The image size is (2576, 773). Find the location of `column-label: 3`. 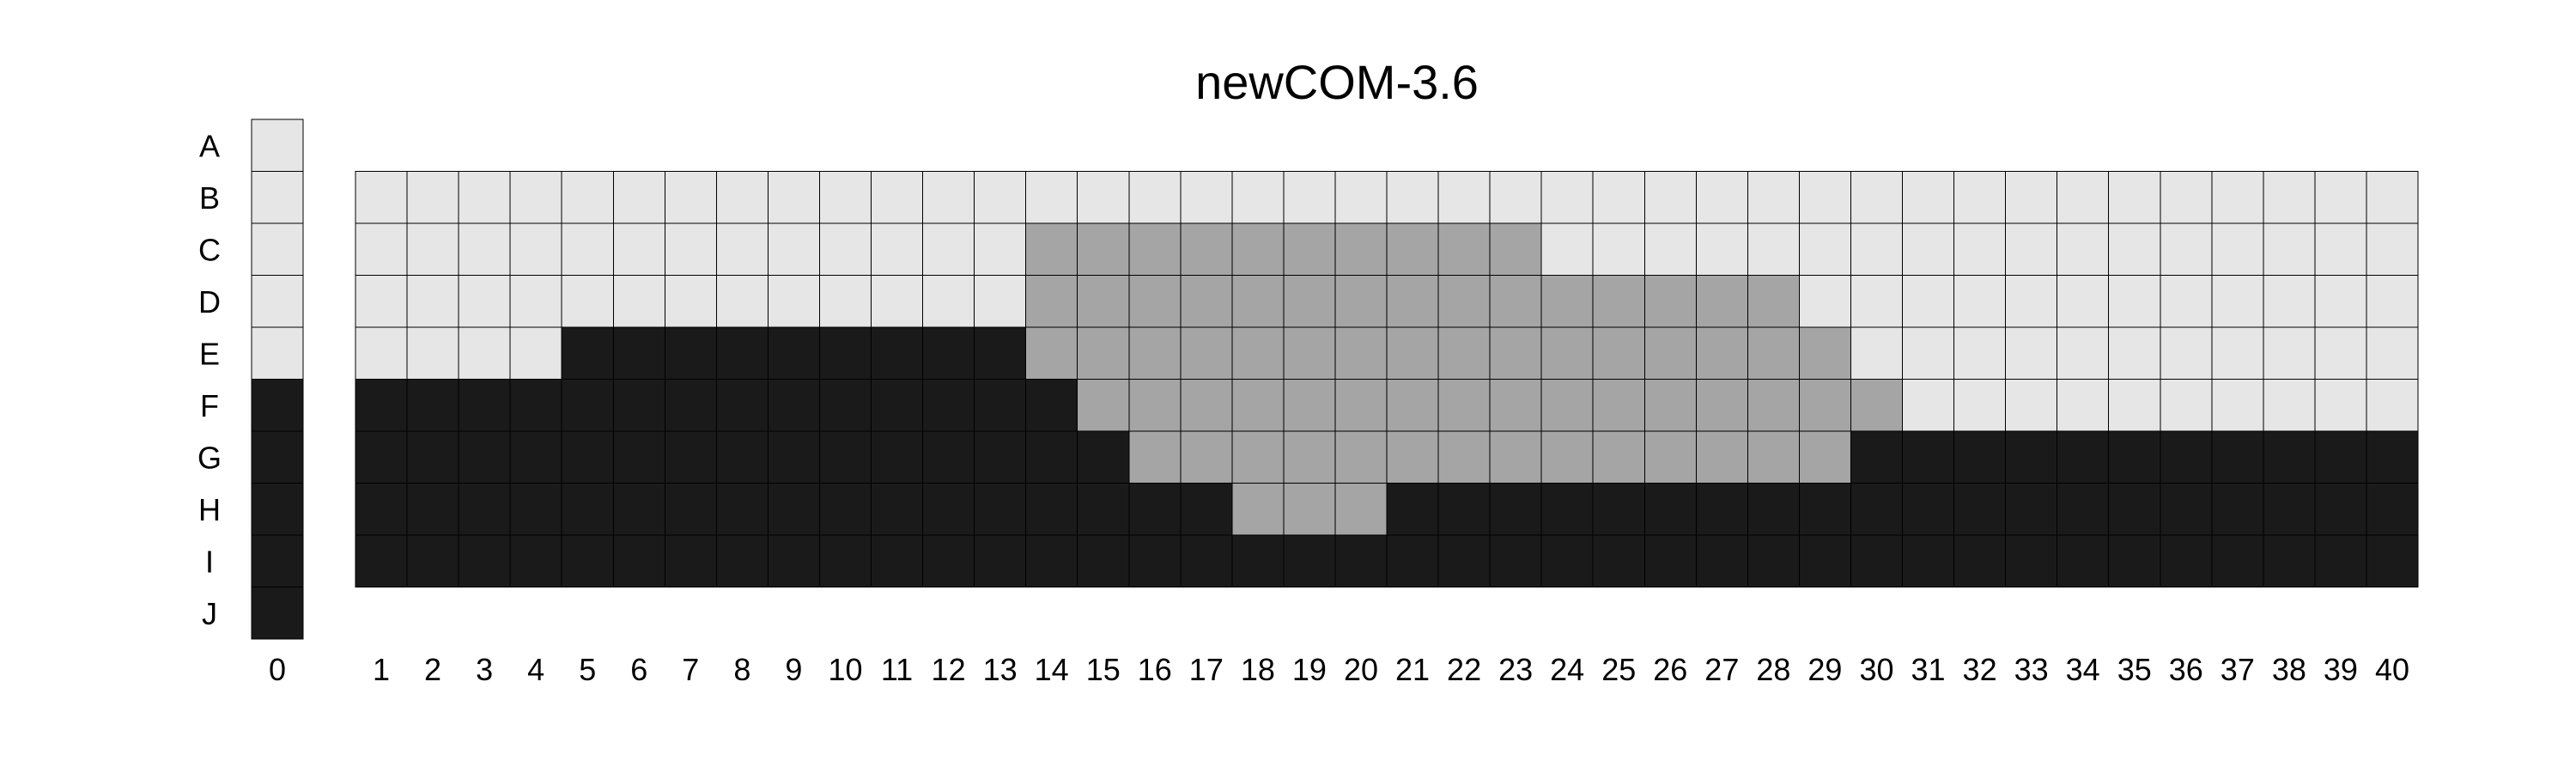

column-label: 3 is located at coordinates (485, 669).